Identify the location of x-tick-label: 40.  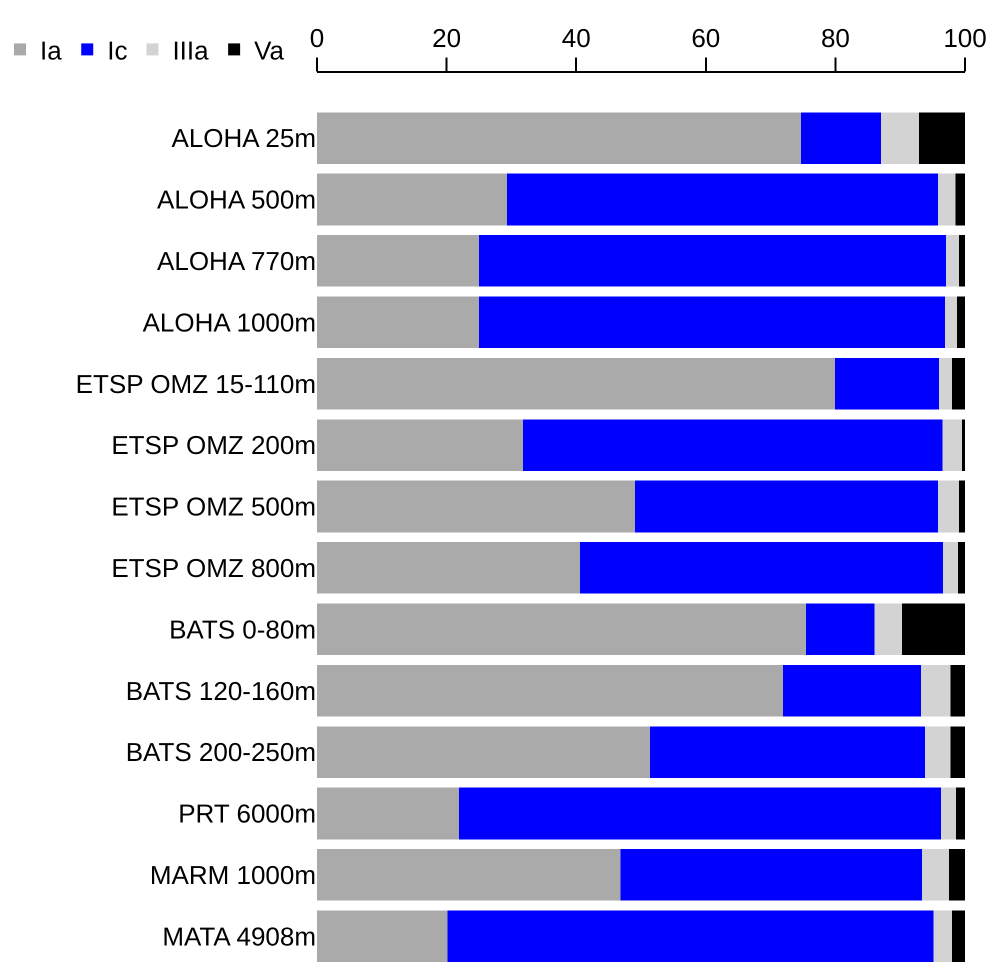
(576, 37).